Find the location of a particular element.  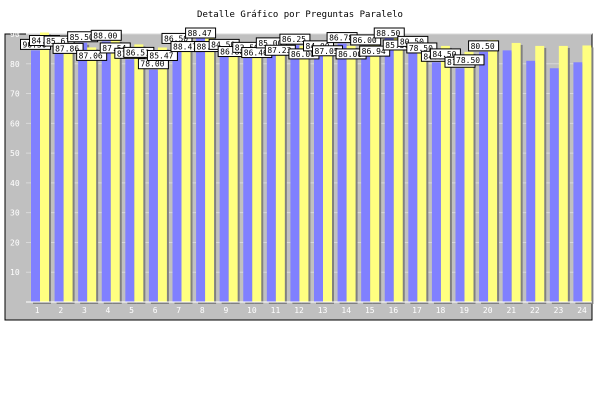

data-label: 85.50 is located at coordinates (82, 37).